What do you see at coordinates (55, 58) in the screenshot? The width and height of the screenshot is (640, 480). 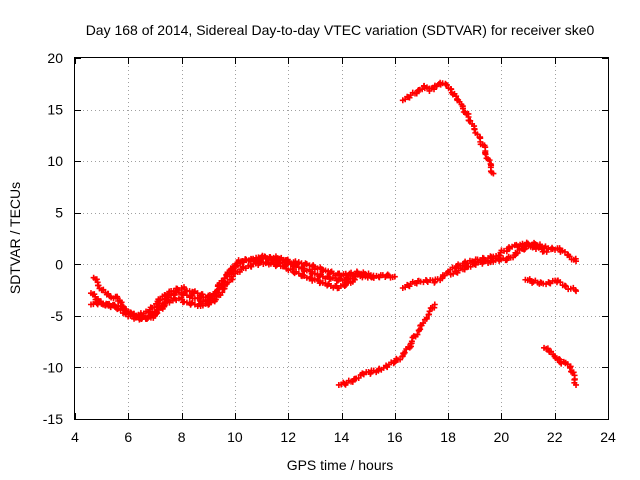 I see `y-tick-label: 20` at bounding box center [55, 58].